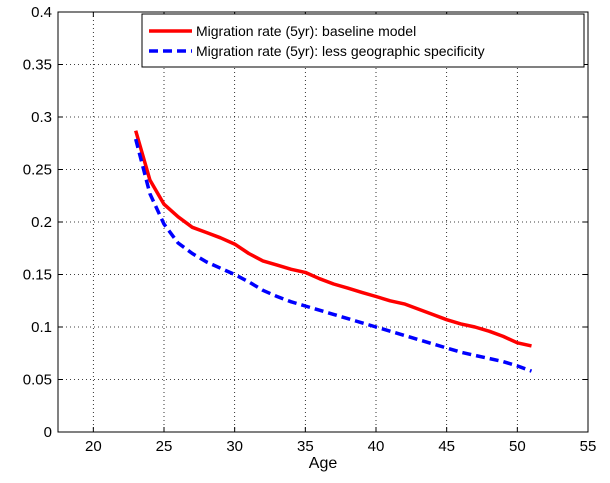  I want to click on x-tick-label: 50, so click(517, 446).